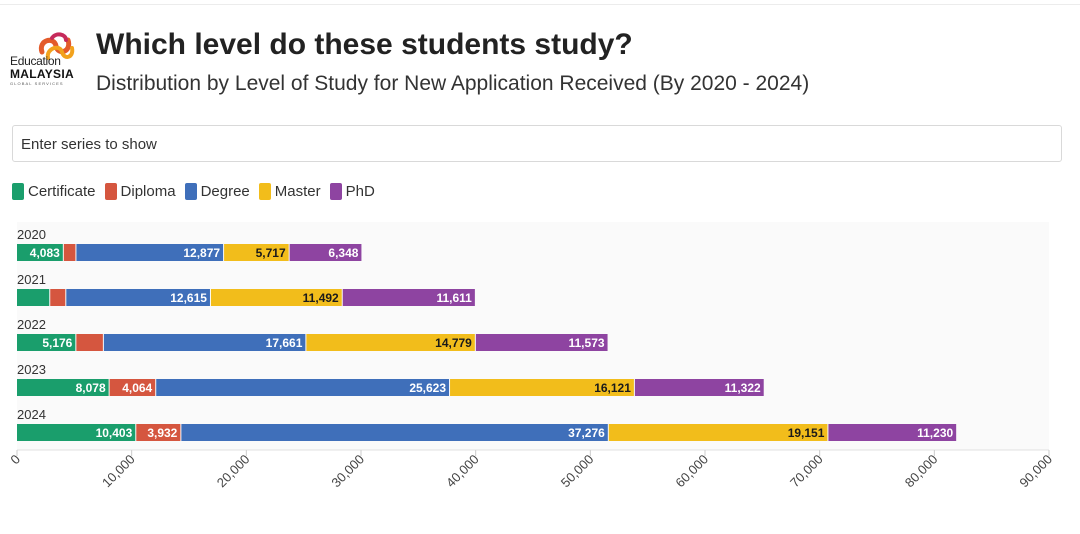 This screenshot has height=534, width=1080. I want to click on series-search-input: Enter series to show, so click(537, 143).